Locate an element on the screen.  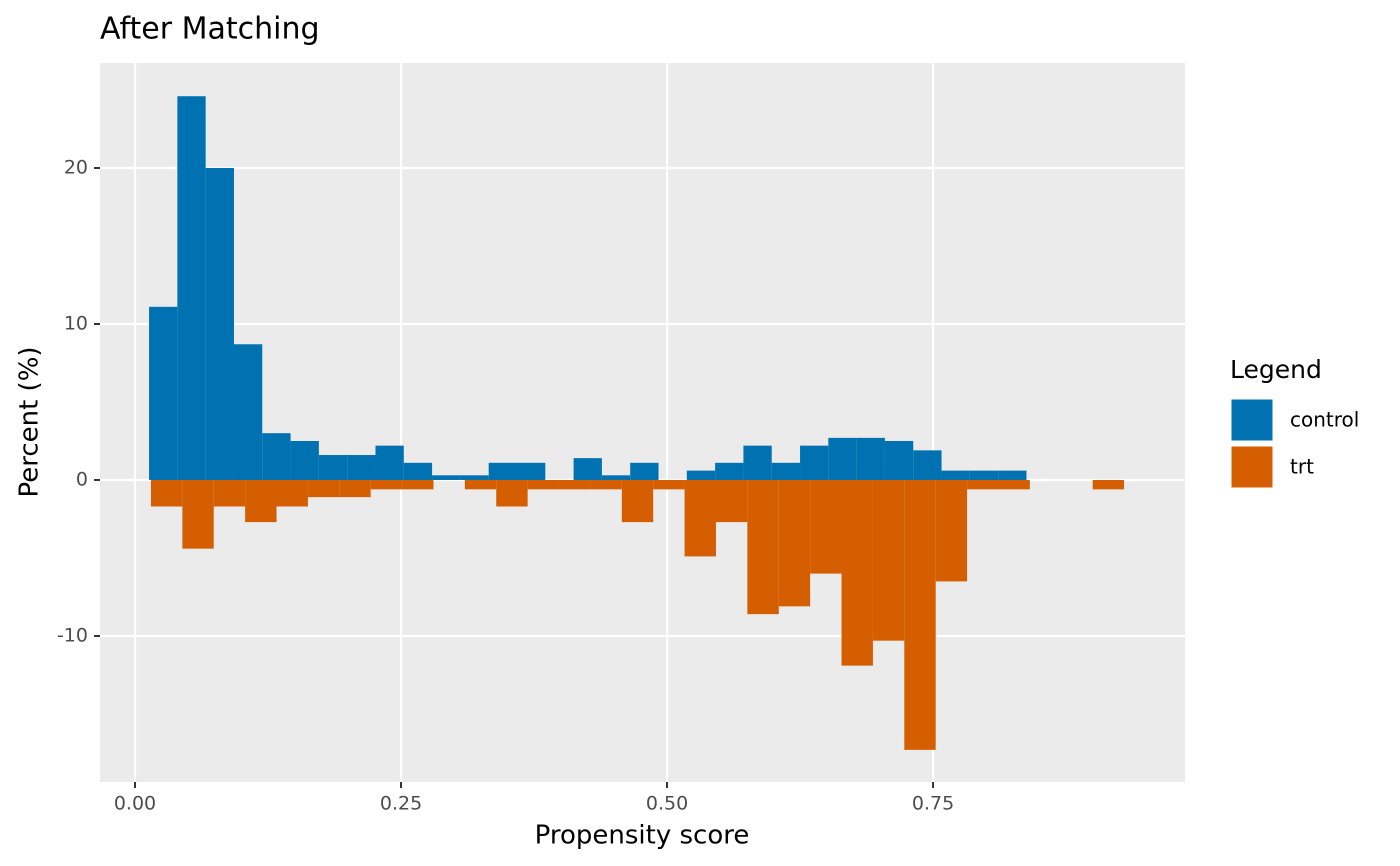
y-tick-label: 20 is located at coordinates (76, 167).